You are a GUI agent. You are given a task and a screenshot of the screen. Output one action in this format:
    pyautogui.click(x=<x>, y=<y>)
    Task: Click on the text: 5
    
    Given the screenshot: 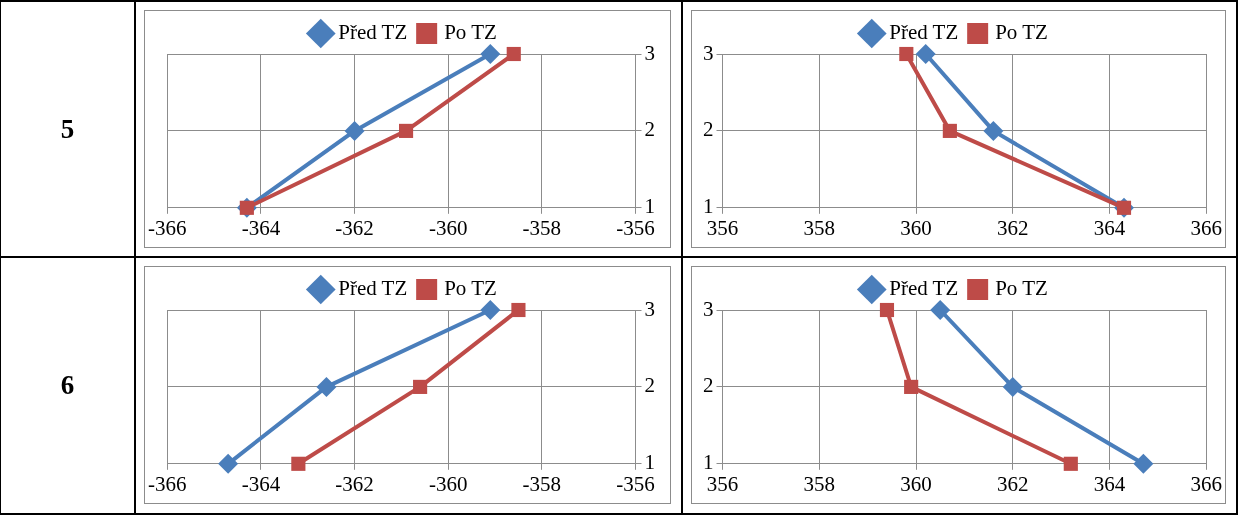 What is the action you would take?
    pyautogui.click(x=68, y=130)
    